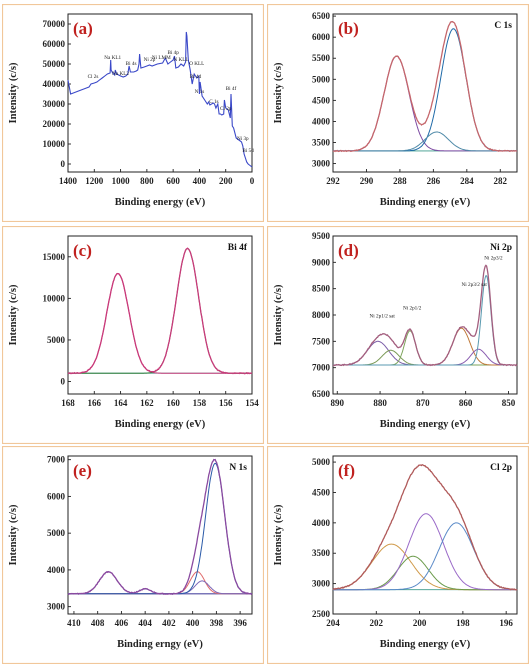 Image resolution: width=531 pixels, height=665 pixels. Describe the element at coordinates (321, 58) in the screenshot. I see `y-tick-label: 5500` at that location.